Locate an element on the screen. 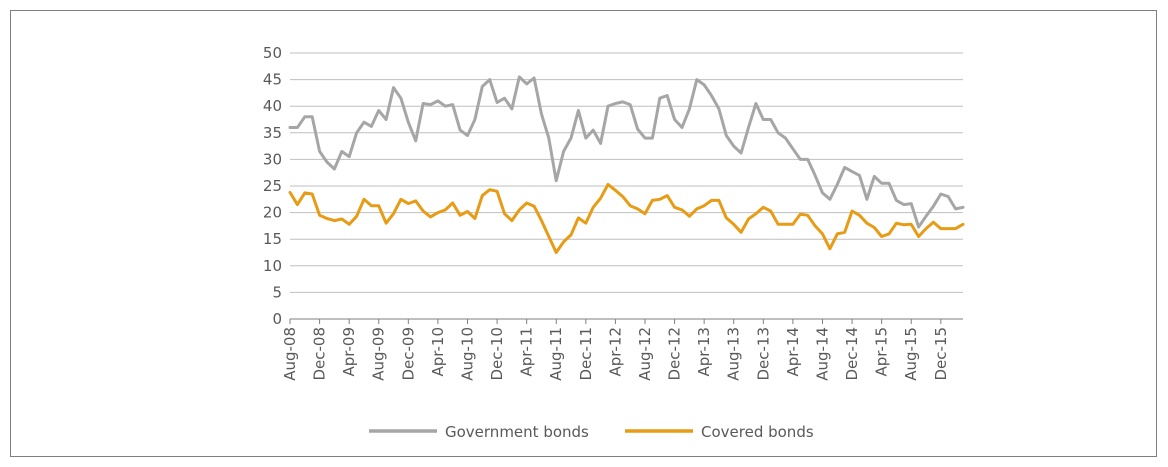 The image size is (1168, 467). x-tick-label: Apr-10 is located at coordinates (438, 352).